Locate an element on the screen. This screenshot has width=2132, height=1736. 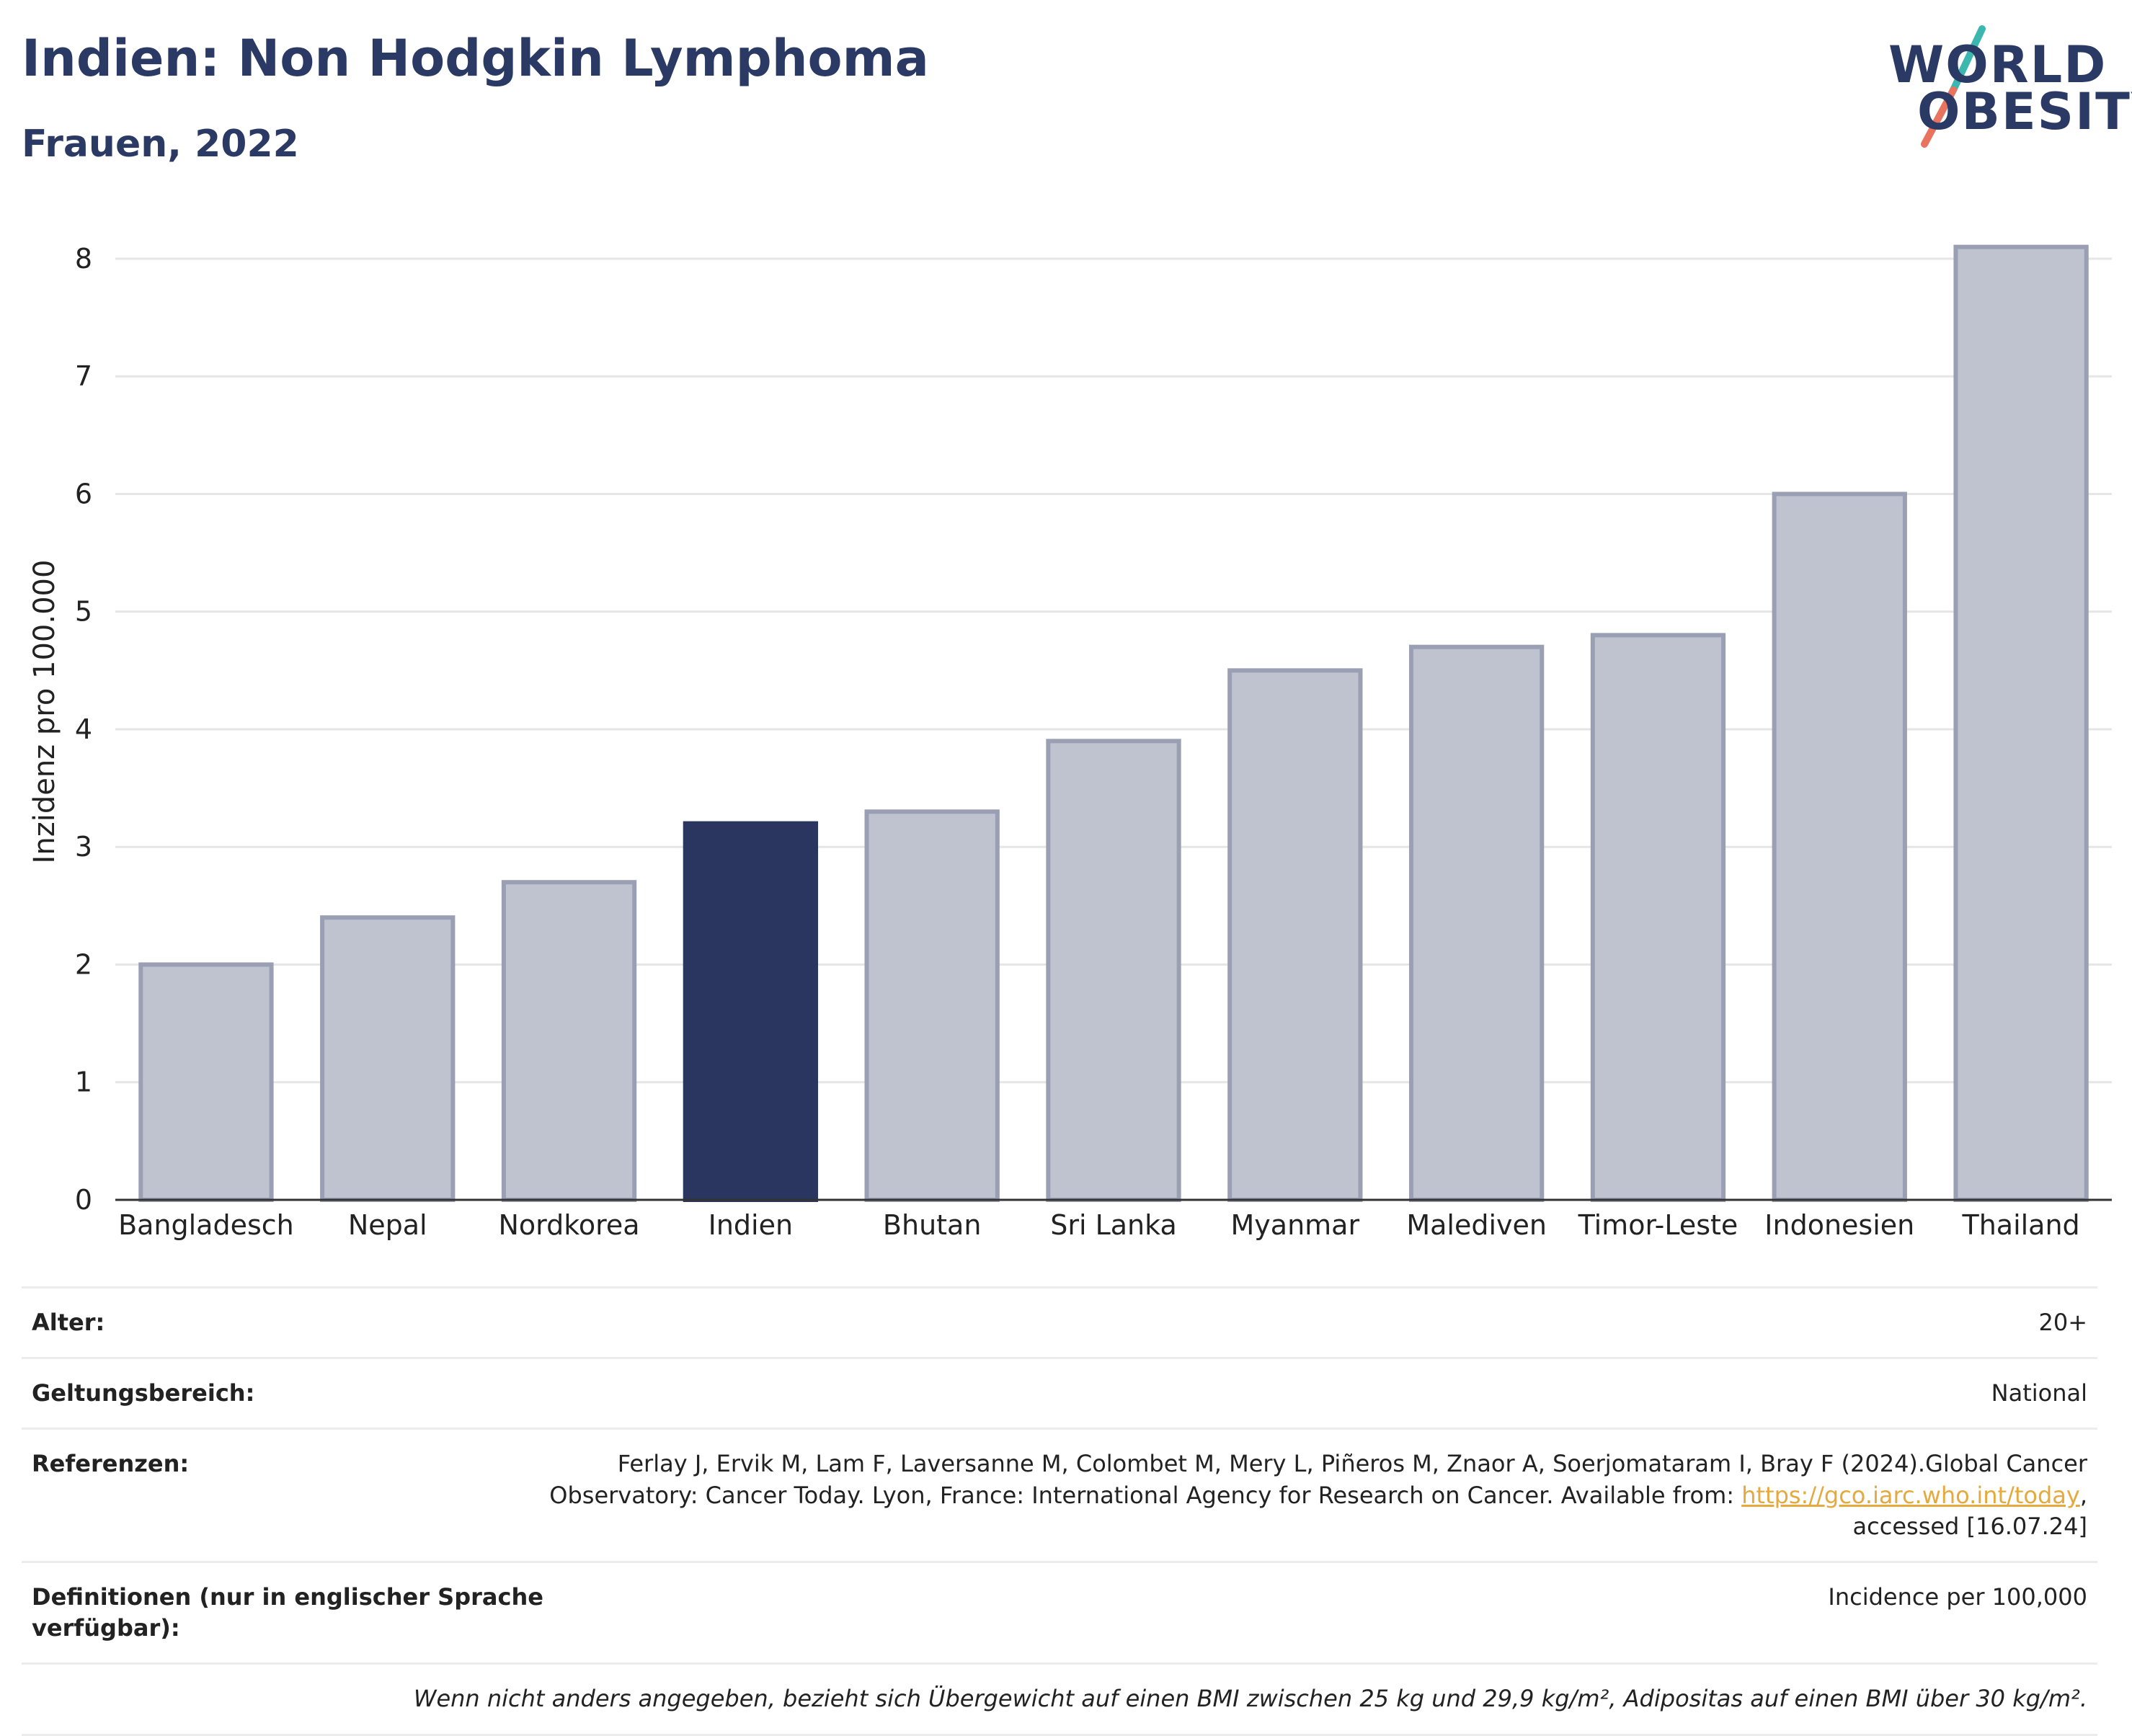
x-tick-label: Nordkorea is located at coordinates (568, 1225).